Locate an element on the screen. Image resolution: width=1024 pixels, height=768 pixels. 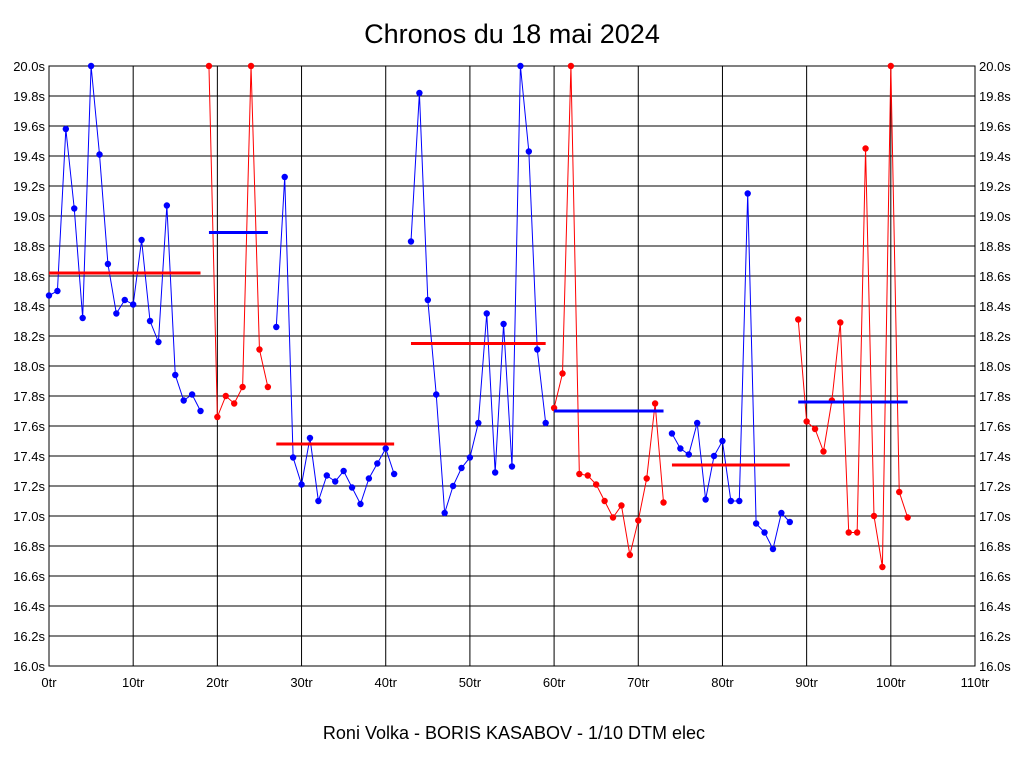
y-tick-label-right: 16.2s is located at coordinates (995, 636).